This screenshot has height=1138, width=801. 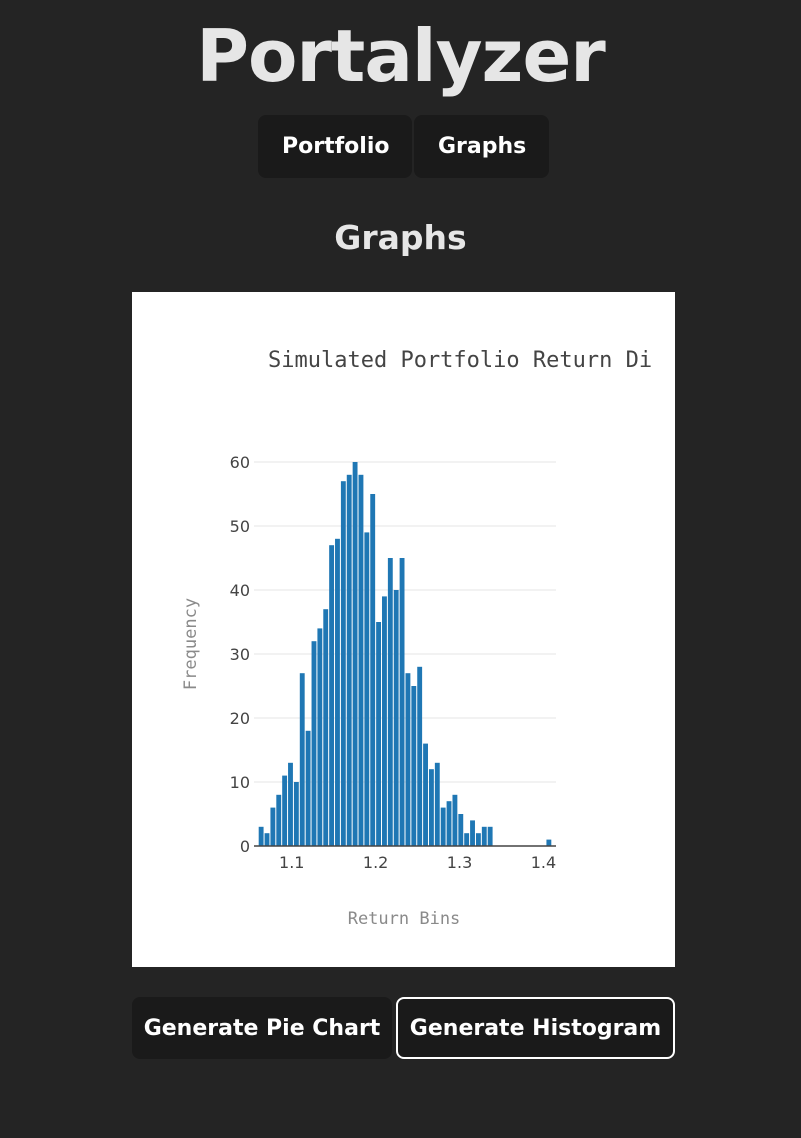 What do you see at coordinates (400, 237) in the screenshot?
I see `section-title: Graphs` at bounding box center [400, 237].